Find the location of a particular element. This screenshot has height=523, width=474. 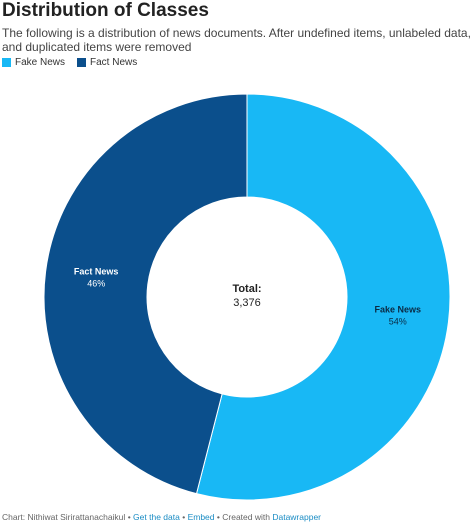

slice-value-label: 54% is located at coordinates (398, 321).